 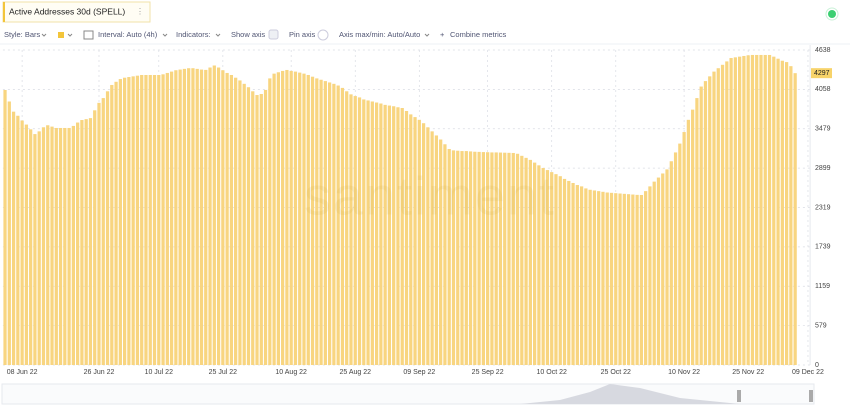 What do you see at coordinates (616, 372) in the screenshot?
I see `x-tick-label: 25 Oct 22` at bounding box center [616, 372].